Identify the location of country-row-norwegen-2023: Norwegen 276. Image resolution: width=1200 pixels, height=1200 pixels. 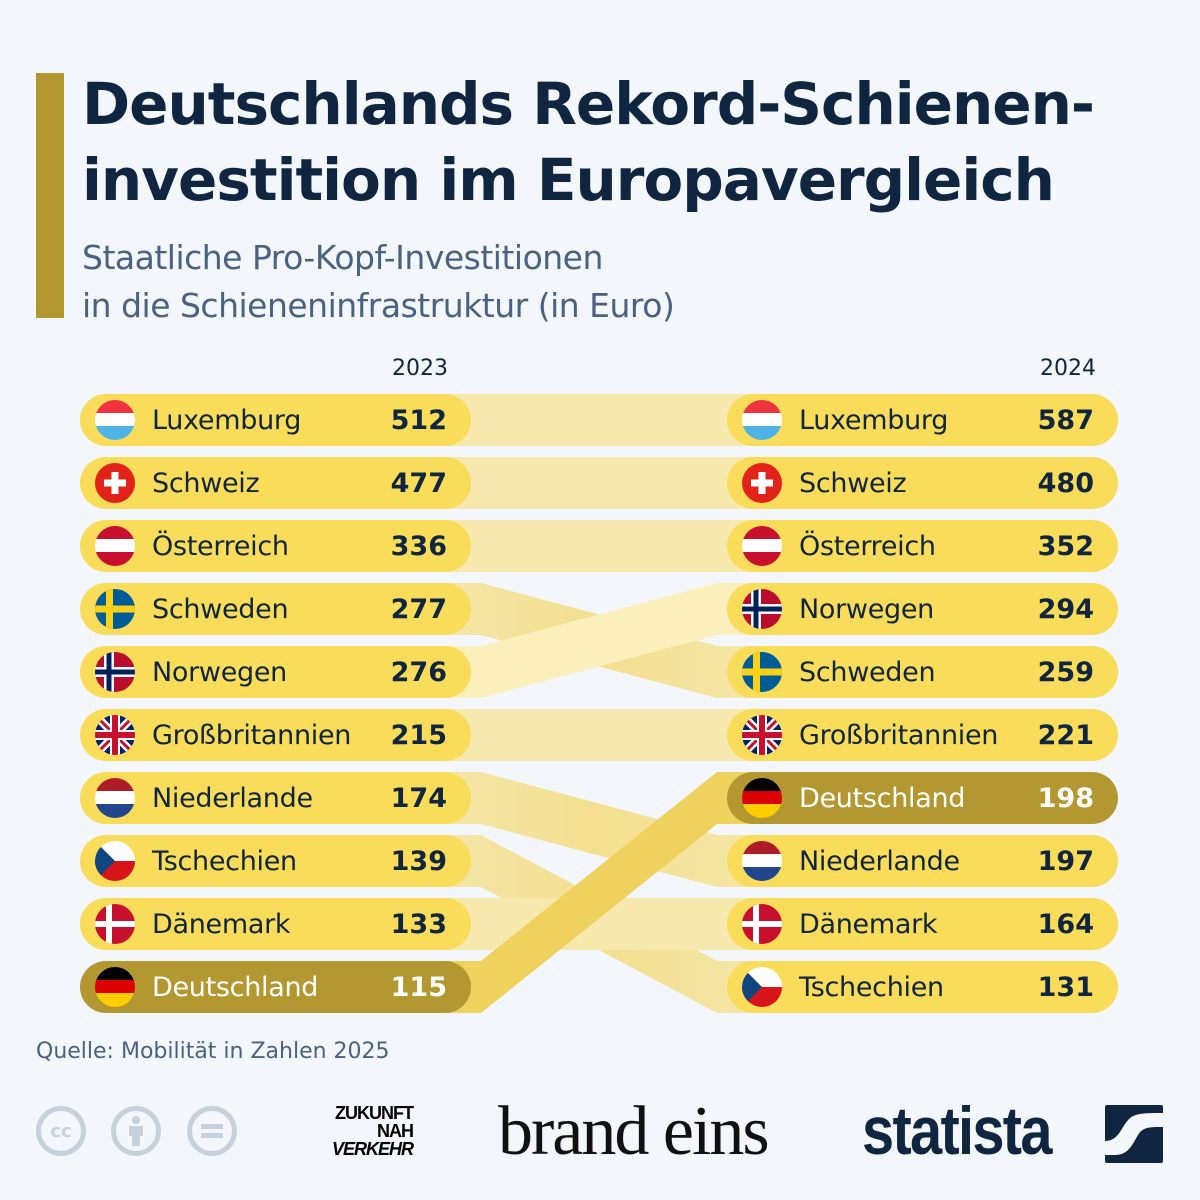
(275, 672).